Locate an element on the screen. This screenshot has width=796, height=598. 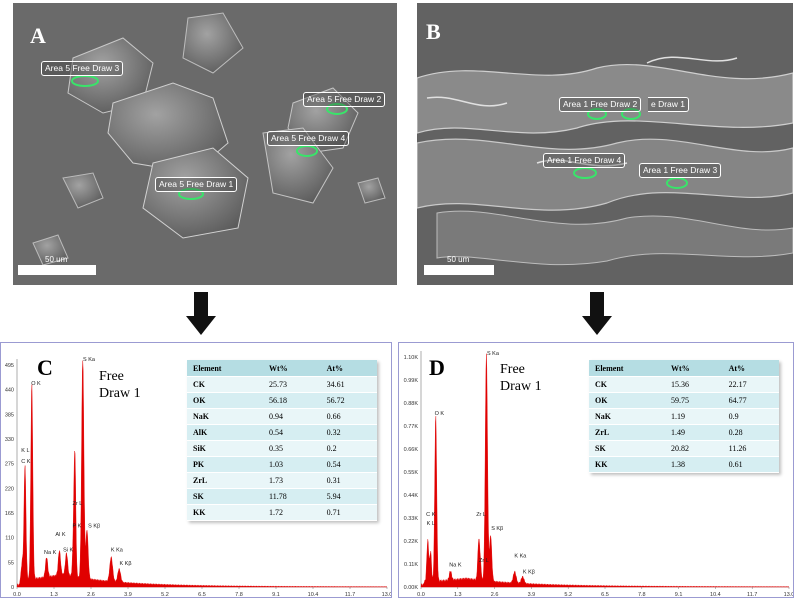
cell-wt: 1.38 is located at coordinates (693, 464).